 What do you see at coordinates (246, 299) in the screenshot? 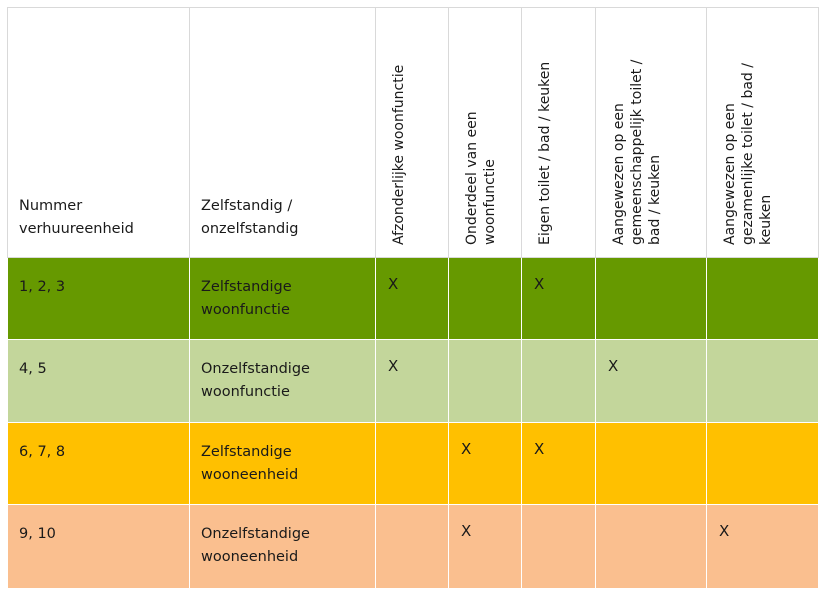
I see `row-type: Zelfstandige woonfunctie` at bounding box center [246, 299].